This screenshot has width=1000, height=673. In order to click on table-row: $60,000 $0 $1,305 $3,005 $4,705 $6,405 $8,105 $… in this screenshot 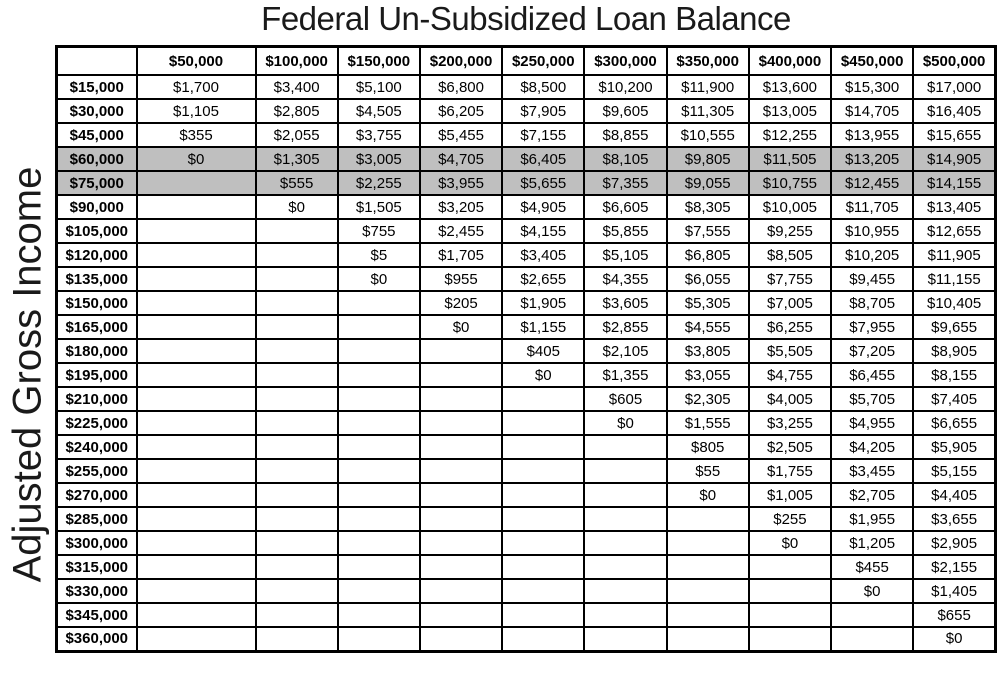, I will do `click(526, 159)`.